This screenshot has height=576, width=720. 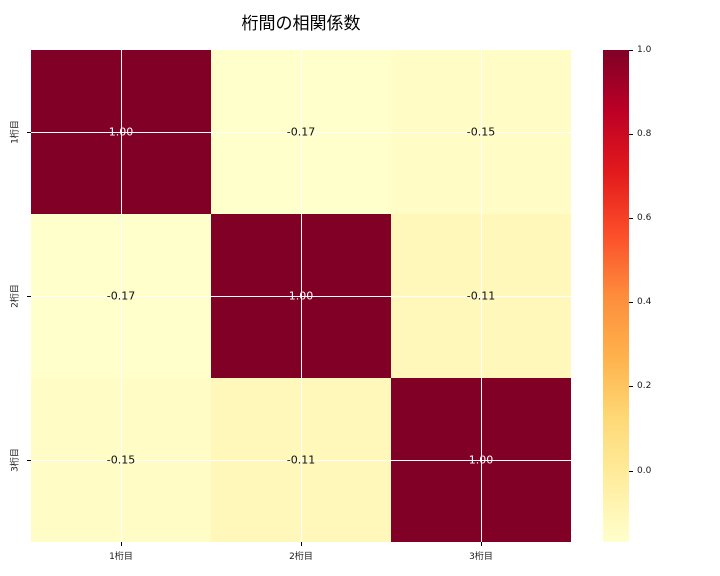 I want to click on x-axis-tick-label: 1桁目, so click(x=121, y=557).